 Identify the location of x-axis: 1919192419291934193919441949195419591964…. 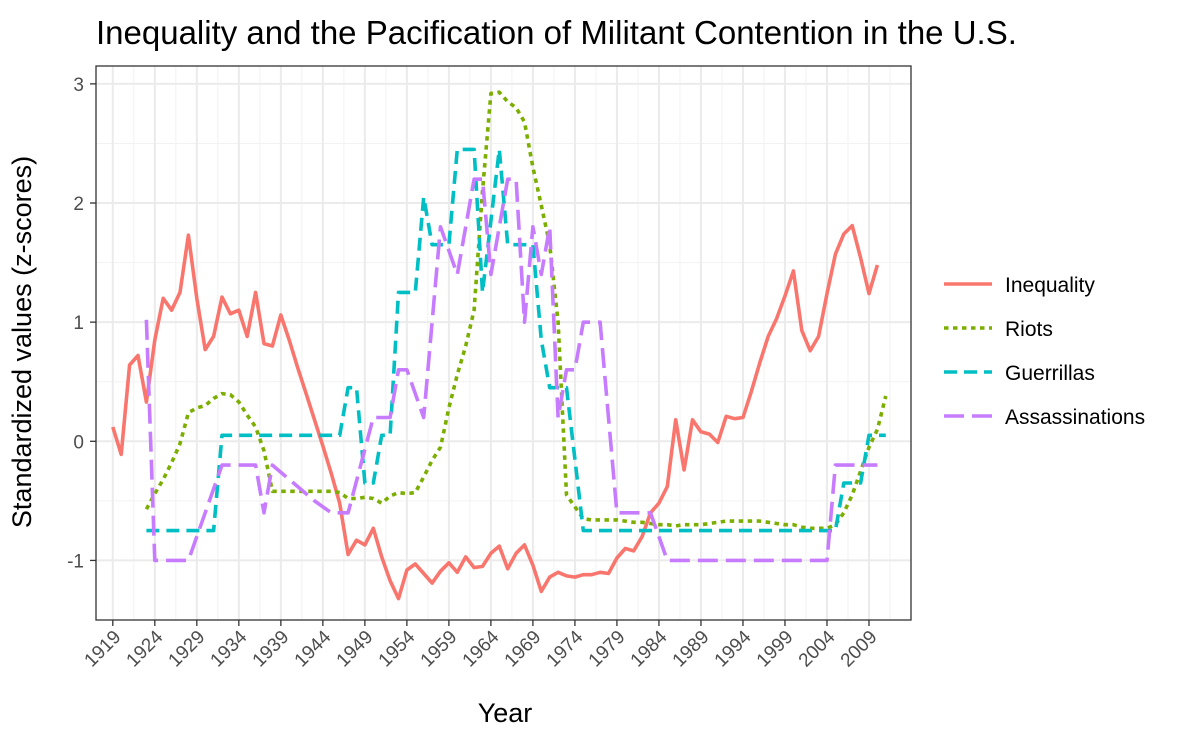
(481, 645).